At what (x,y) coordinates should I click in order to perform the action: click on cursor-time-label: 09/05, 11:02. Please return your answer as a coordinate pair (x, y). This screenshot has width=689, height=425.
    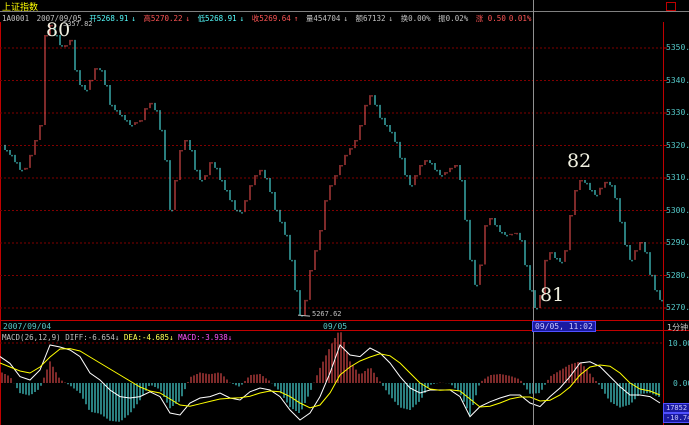
    Looking at the image, I should click on (564, 326).